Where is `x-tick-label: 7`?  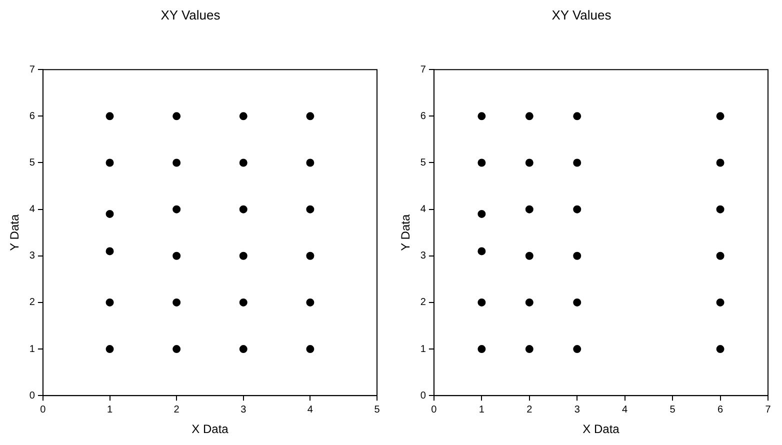
x-tick-label: 7 is located at coordinates (768, 410).